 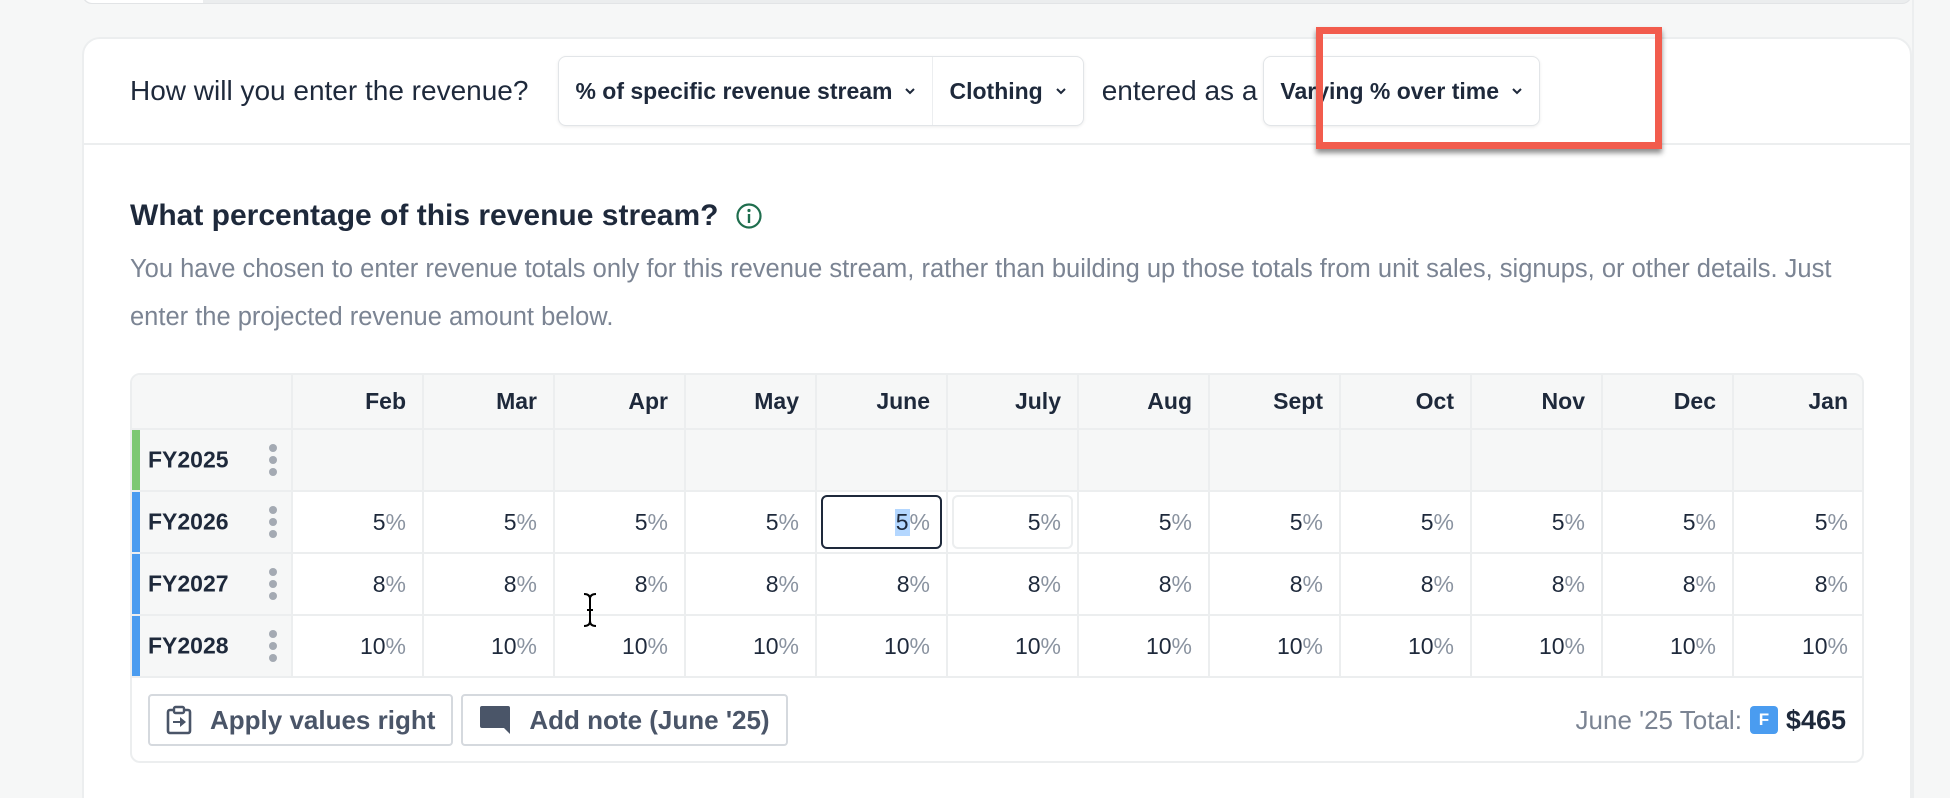 What do you see at coordinates (301, 720) in the screenshot?
I see `apply-values-right-button: Apply values right` at bounding box center [301, 720].